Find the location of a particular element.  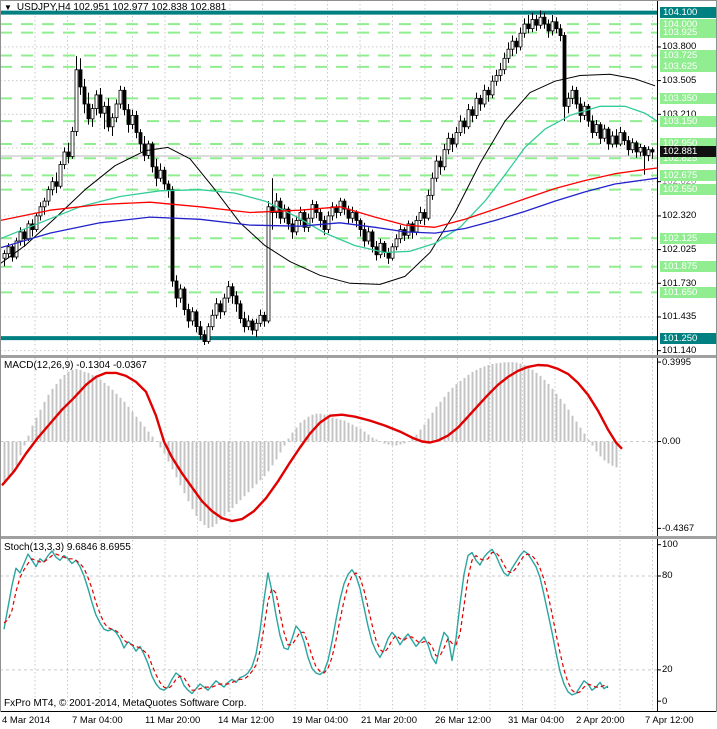

price-label: 101.140 is located at coordinates (679, 351).